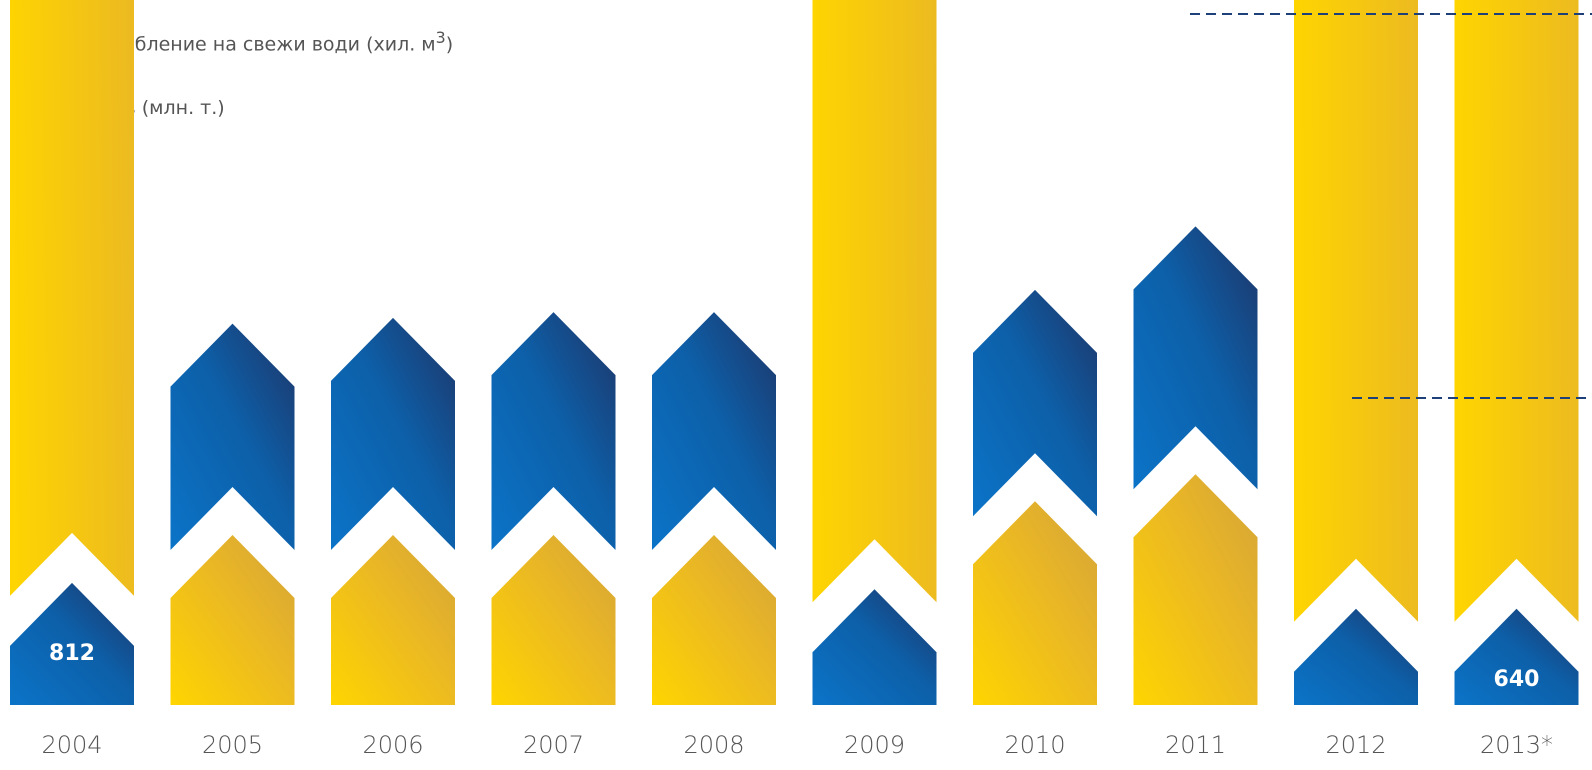  Describe the element at coordinates (1195, 745) in the screenshot. I see `x-tick-label-2011: 2011` at that location.